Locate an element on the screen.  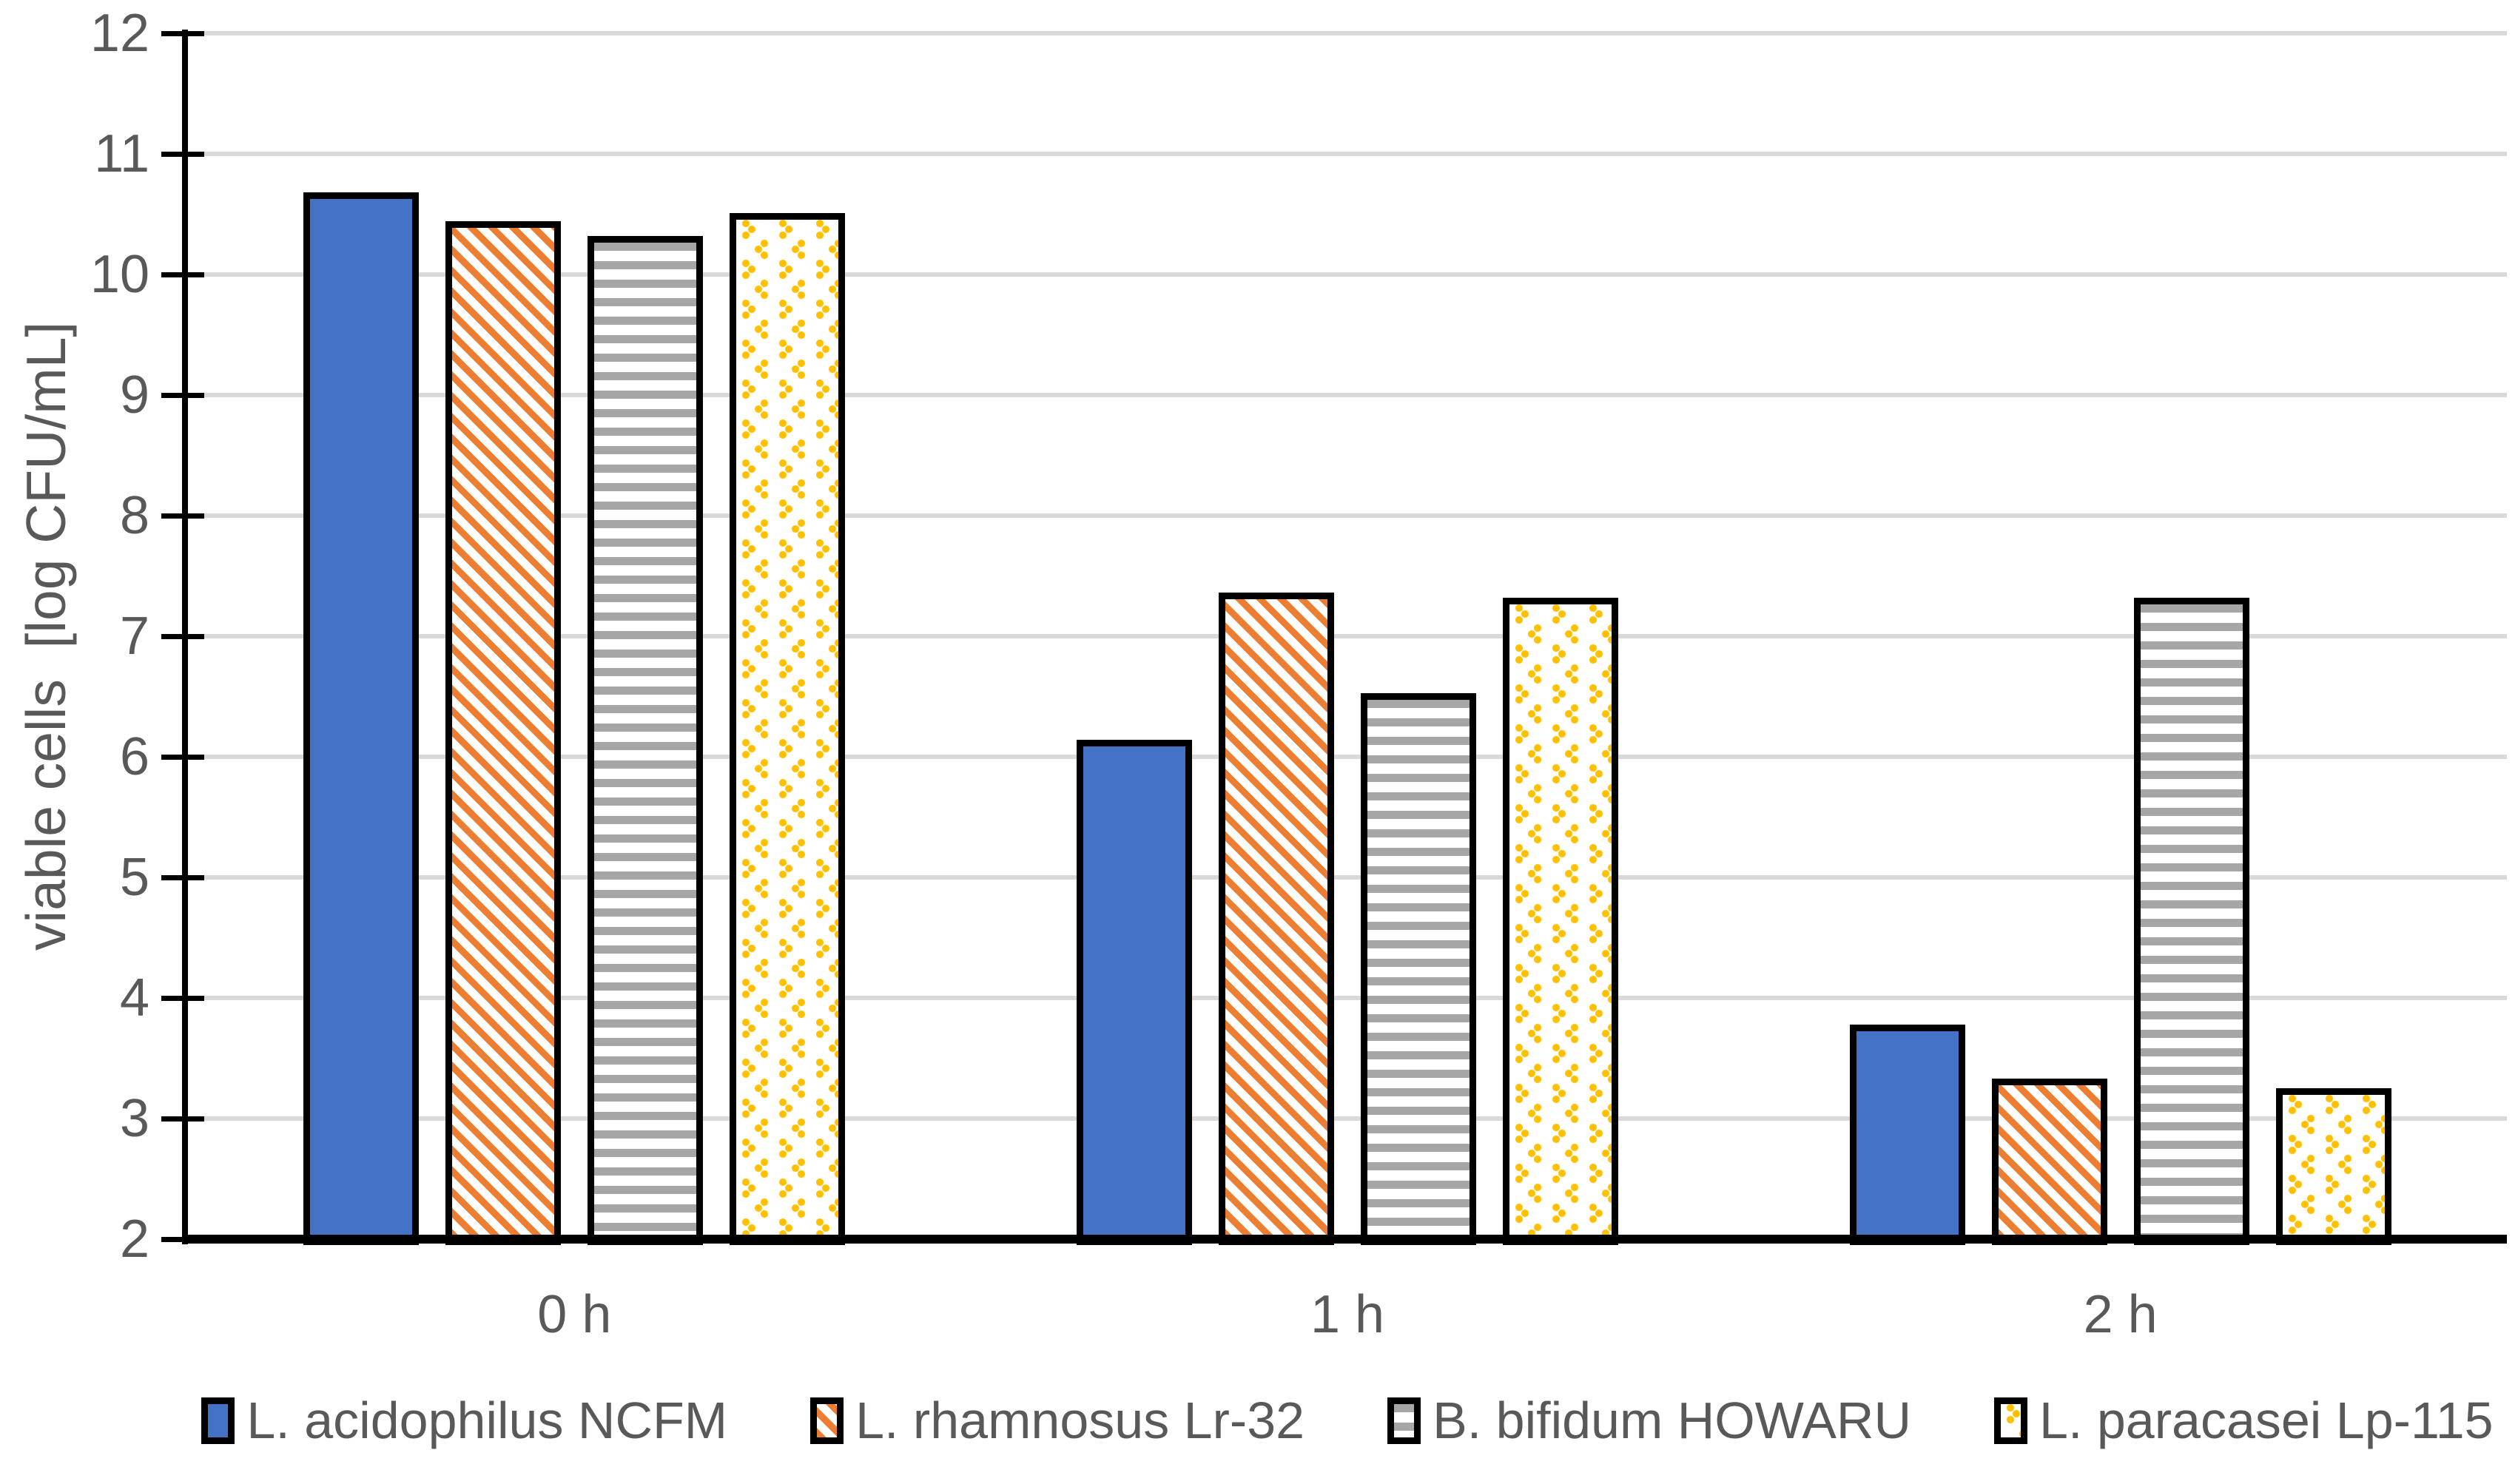
y-tick-label: 3 is located at coordinates (134, 1118).